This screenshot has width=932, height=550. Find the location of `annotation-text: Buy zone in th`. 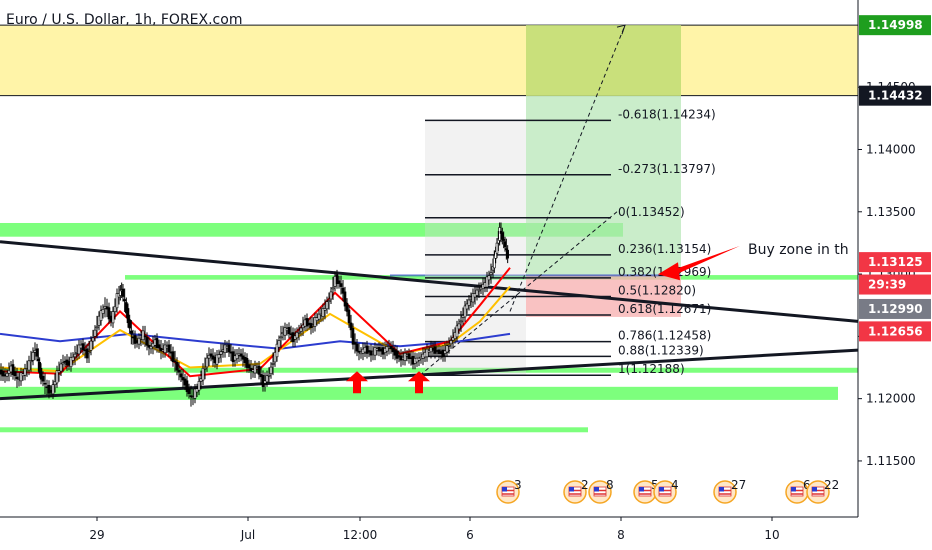

annotation-text: Buy zone in th is located at coordinates (798, 250).